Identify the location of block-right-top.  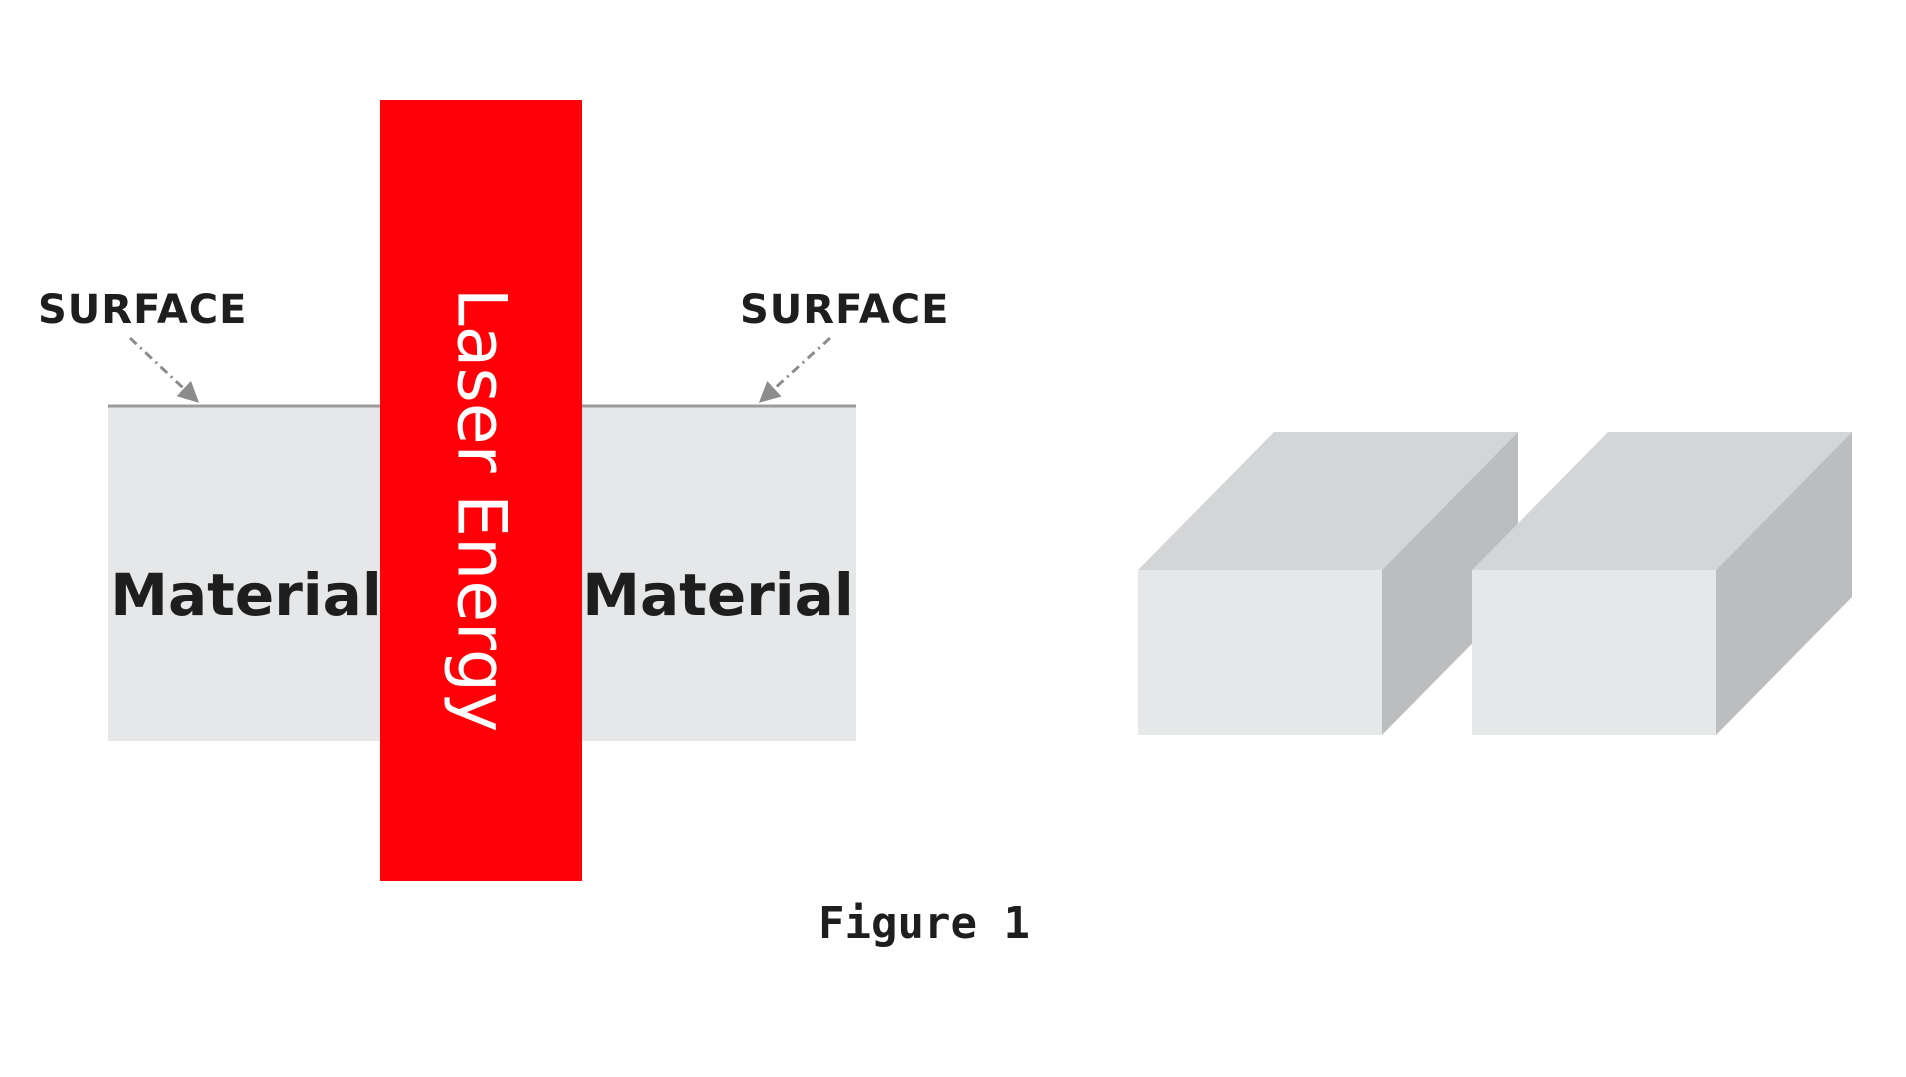
(1662, 501).